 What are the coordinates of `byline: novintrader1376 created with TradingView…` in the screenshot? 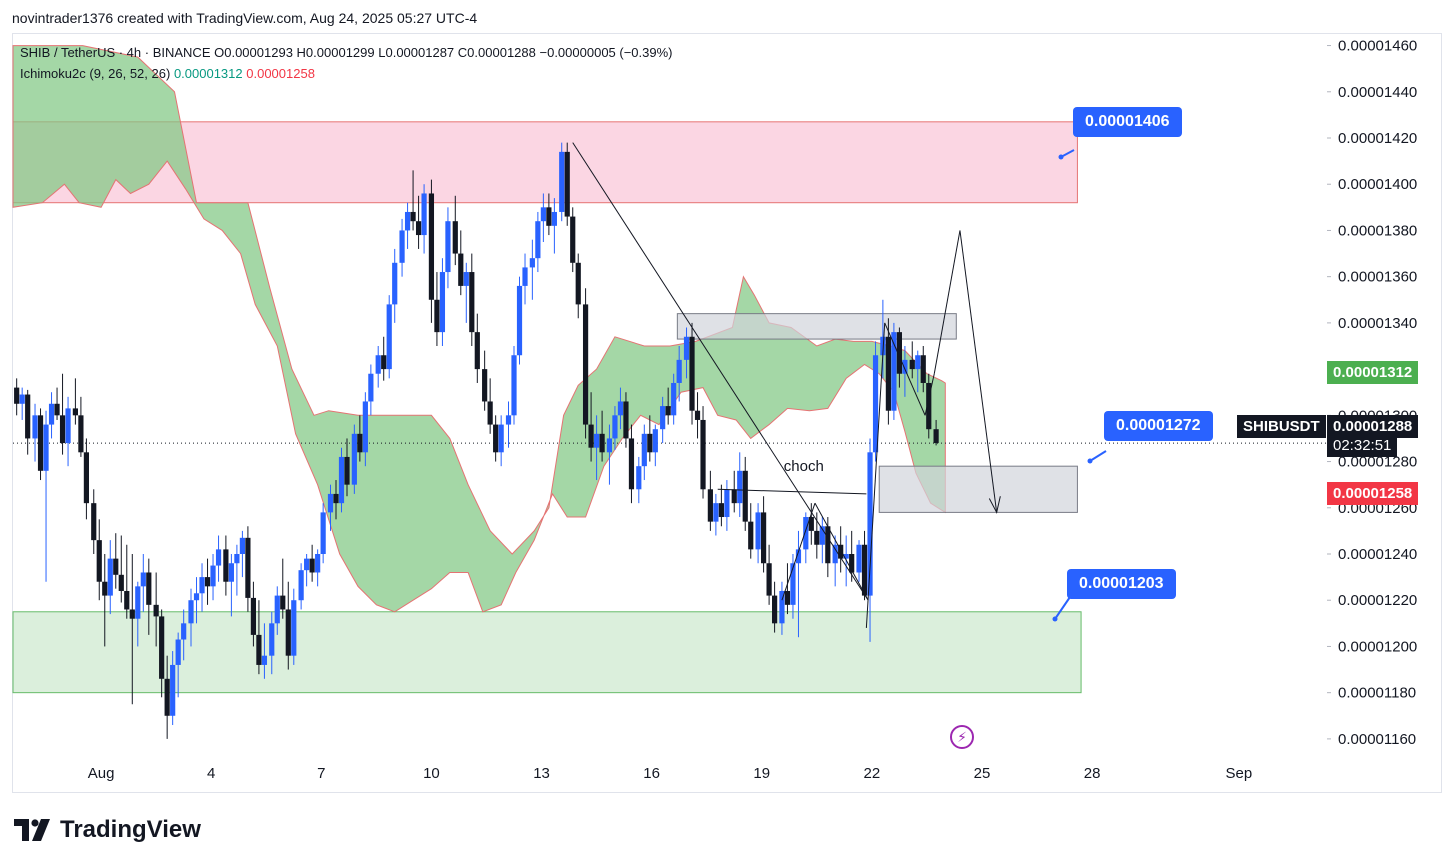 It's located at (245, 18).